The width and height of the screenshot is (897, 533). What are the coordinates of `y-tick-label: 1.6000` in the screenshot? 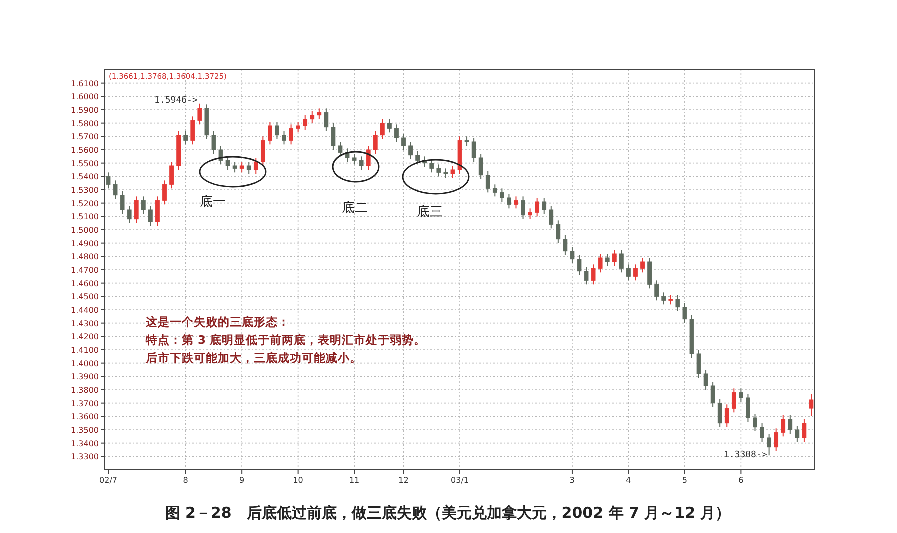 It's located at (85, 97).